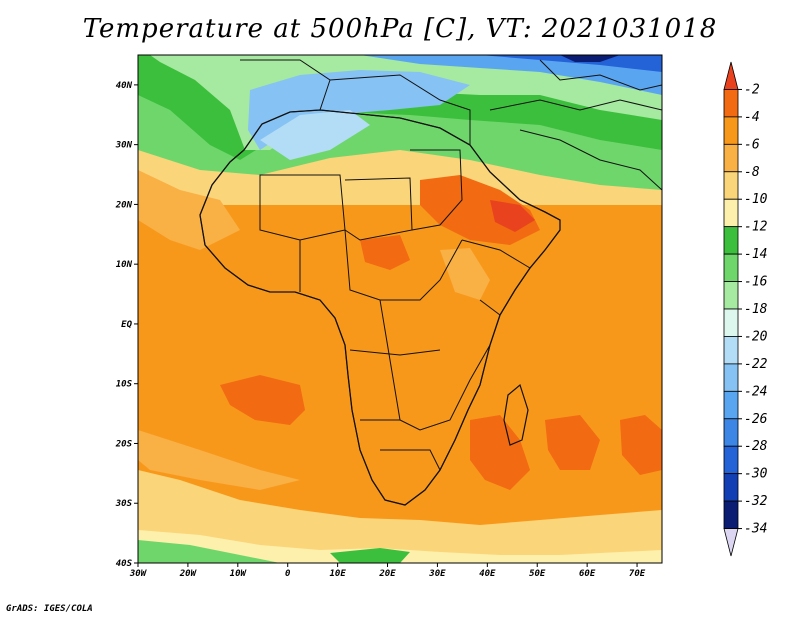 The height and width of the screenshot is (618, 800). What do you see at coordinates (756, 282) in the screenshot?
I see `colorbar-label: -16` at bounding box center [756, 282].